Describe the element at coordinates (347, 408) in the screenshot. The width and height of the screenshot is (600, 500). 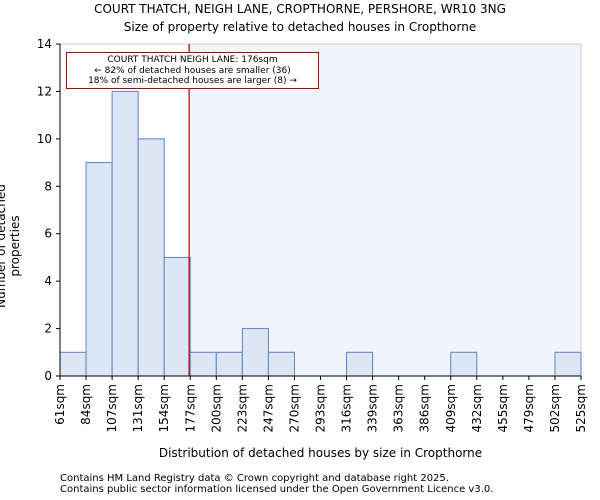
I see `x-tick-label: 316sqm` at that location.